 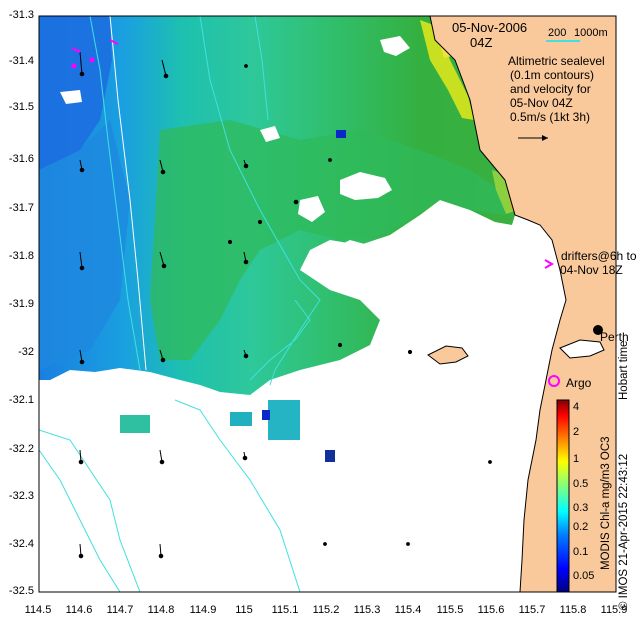 What do you see at coordinates (624, 370) in the screenshot?
I see `hobart-time: Hobart time` at bounding box center [624, 370].